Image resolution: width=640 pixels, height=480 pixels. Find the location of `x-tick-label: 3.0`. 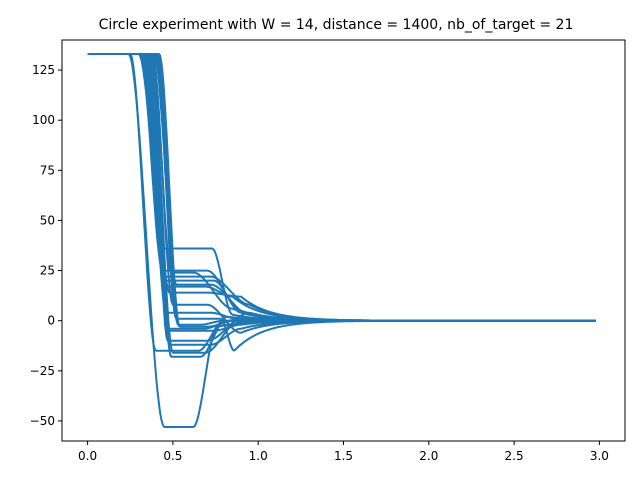

x-tick-label: 3.0 is located at coordinates (599, 456).